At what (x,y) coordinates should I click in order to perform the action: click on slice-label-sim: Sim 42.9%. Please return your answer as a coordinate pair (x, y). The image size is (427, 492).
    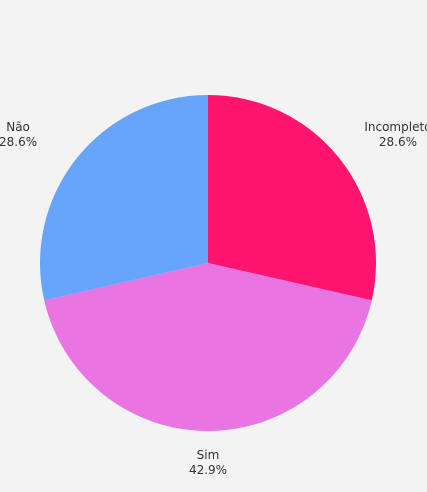
    Looking at the image, I should click on (208, 462).